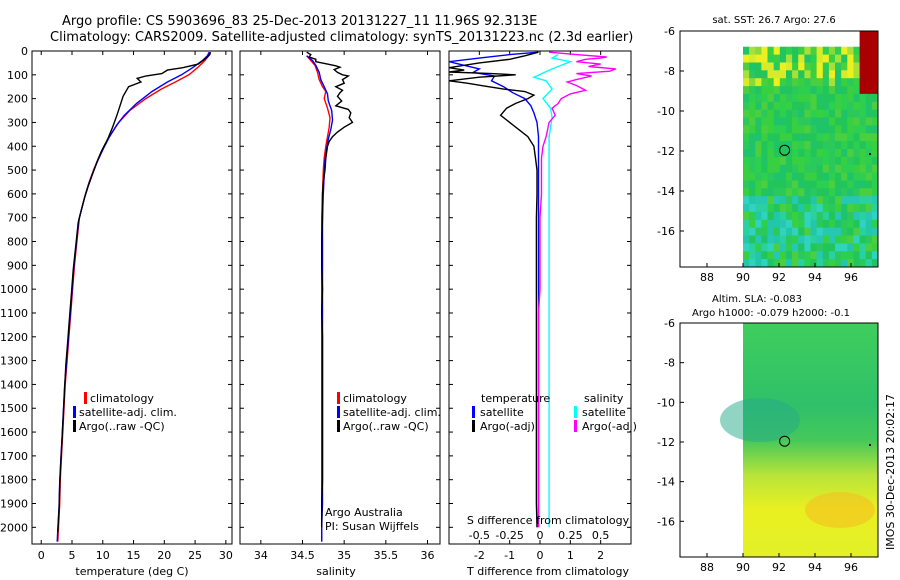  Describe the element at coordinates (840, 510) in the screenshot. I see `sla-high-patch` at that location.